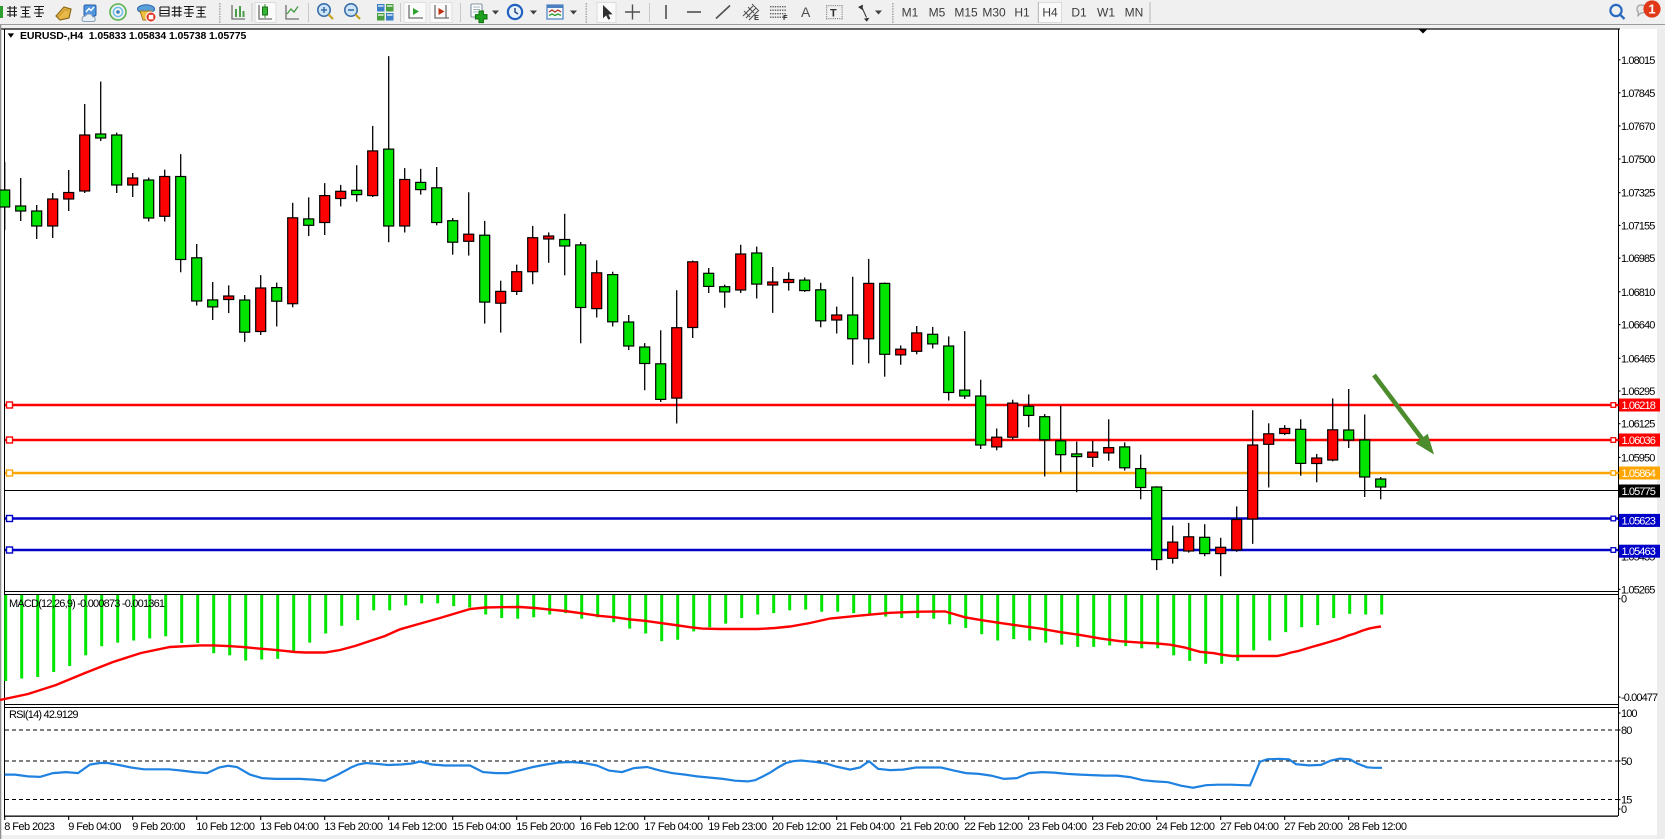 The height and width of the screenshot is (839, 1665). Describe the element at coordinates (1638, 293) in the screenshot. I see `svg-text: 1.06810` at that location.